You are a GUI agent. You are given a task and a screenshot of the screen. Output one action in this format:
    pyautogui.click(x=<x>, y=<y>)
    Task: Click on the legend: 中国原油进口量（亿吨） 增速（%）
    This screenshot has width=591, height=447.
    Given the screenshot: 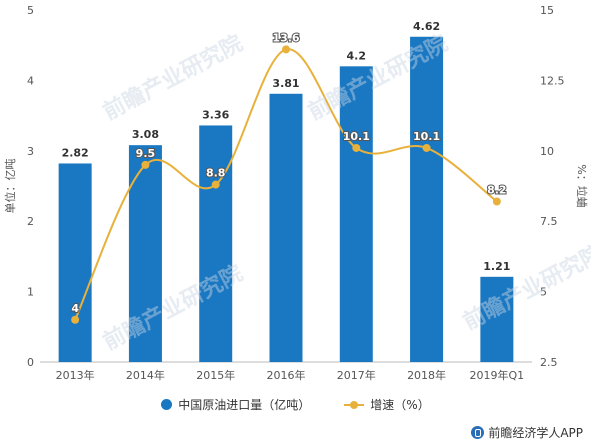 What is the action you would take?
    pyautogui.click(x=295, y=404)
    